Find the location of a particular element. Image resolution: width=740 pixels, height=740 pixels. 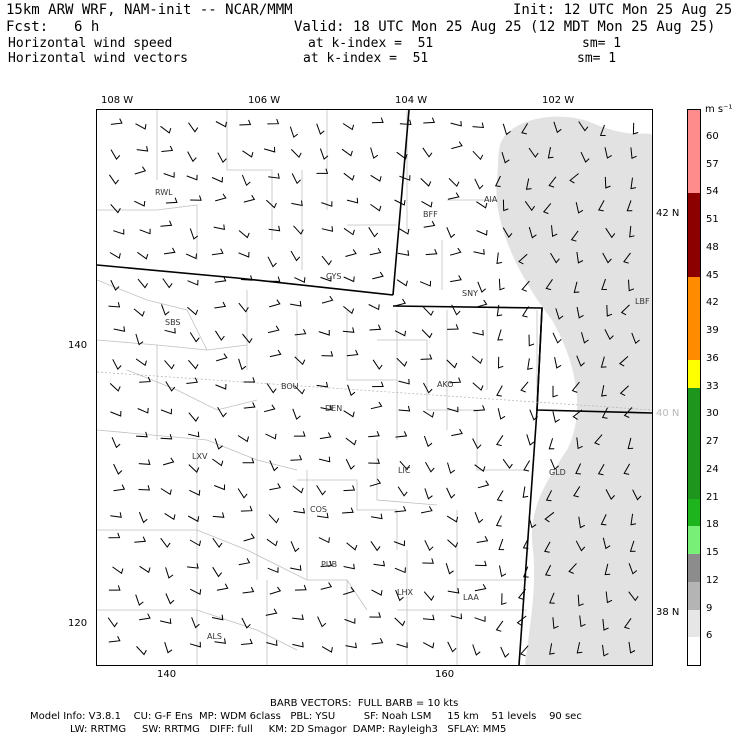

station-lxv: LXV is located at coordinates (200, 456).